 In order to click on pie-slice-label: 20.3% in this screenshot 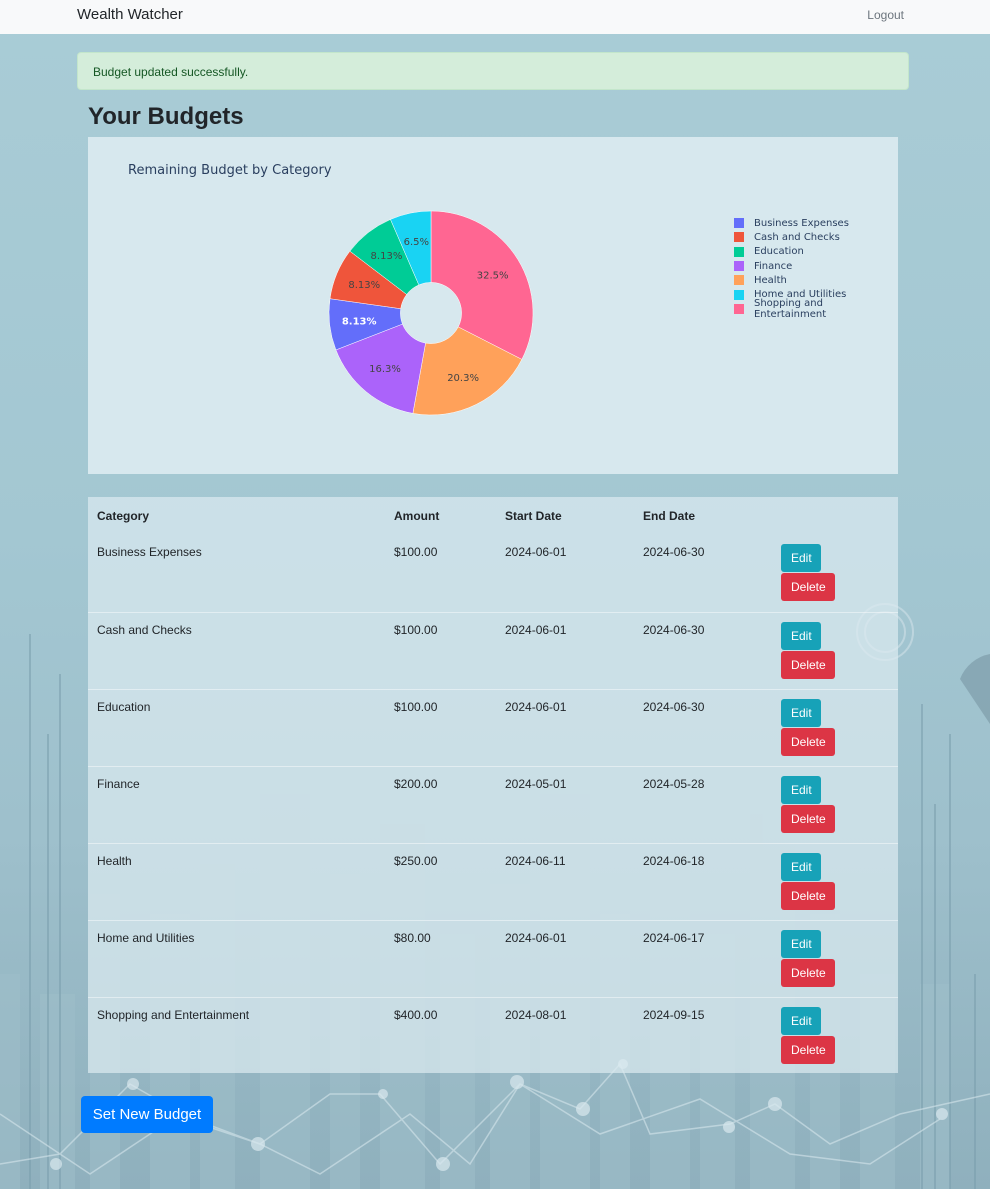, I will do `click(463, 378)`.